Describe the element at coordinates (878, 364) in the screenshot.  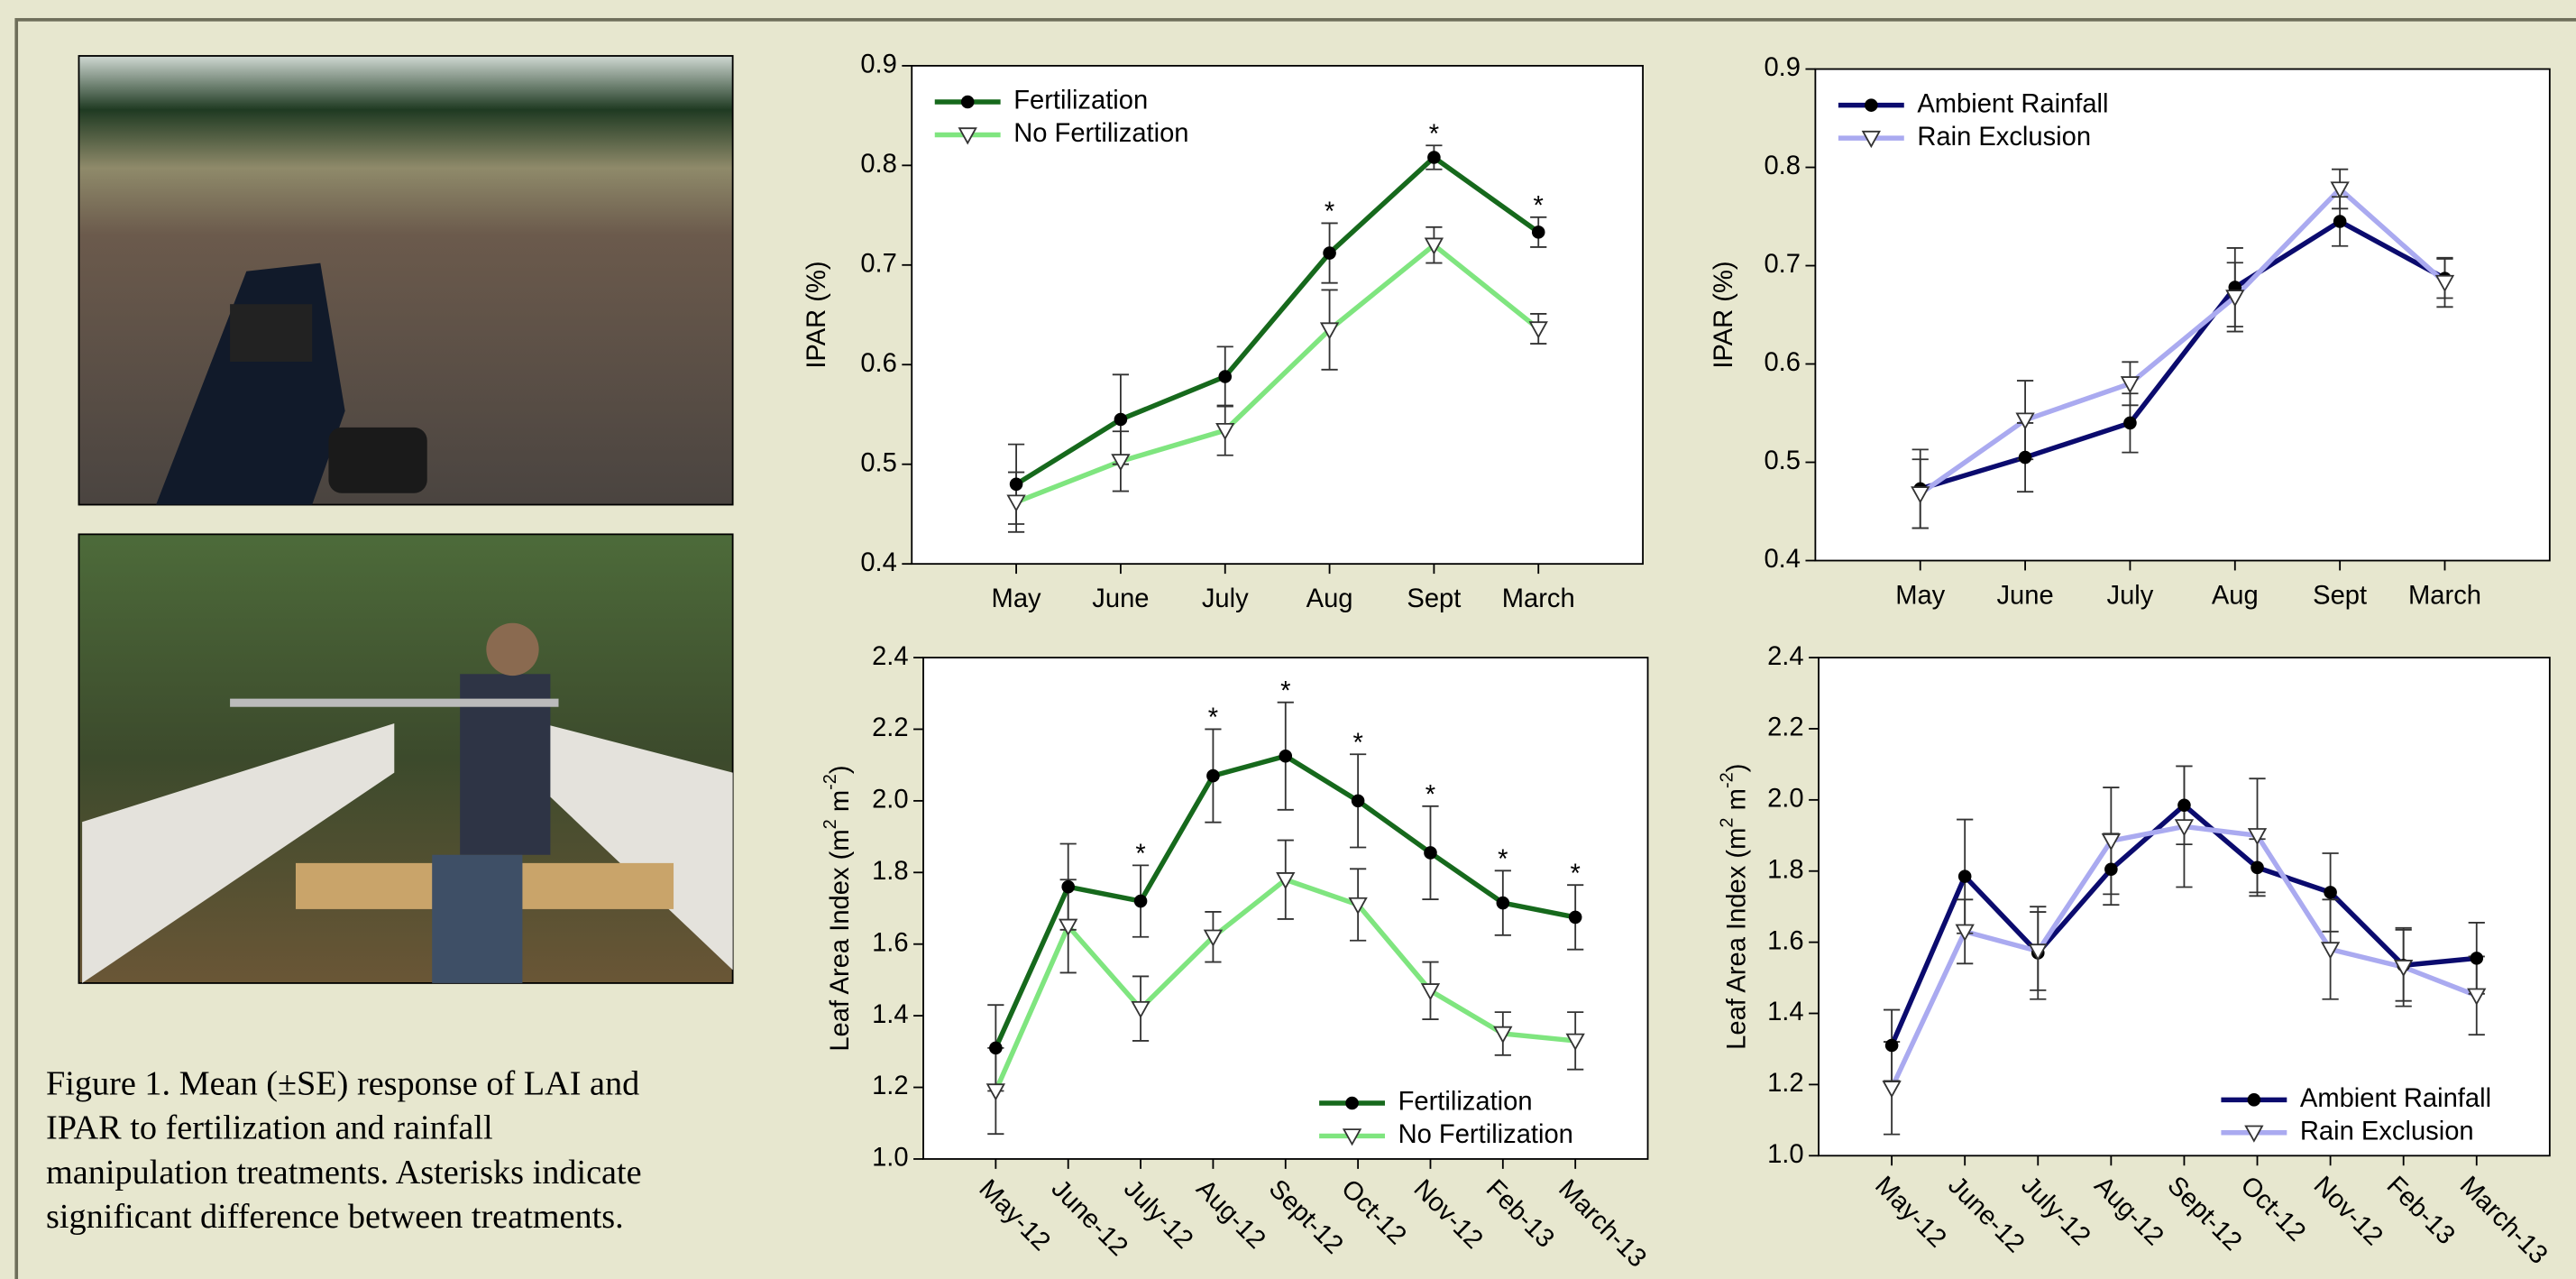
I see `y-tick-label: 0.6` at that location.